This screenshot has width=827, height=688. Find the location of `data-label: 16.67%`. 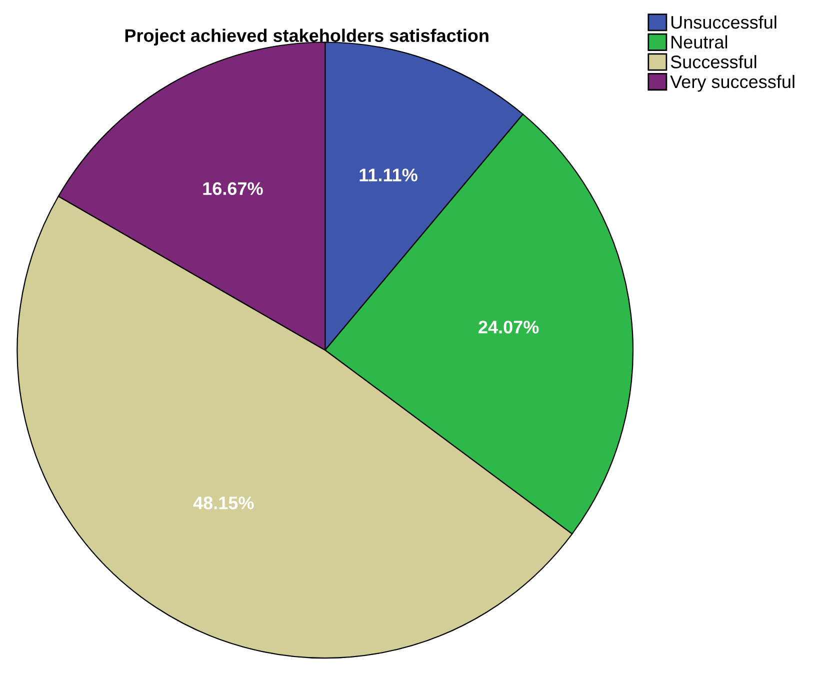

data-label: 16.67% is located at coordinates (233, 188).